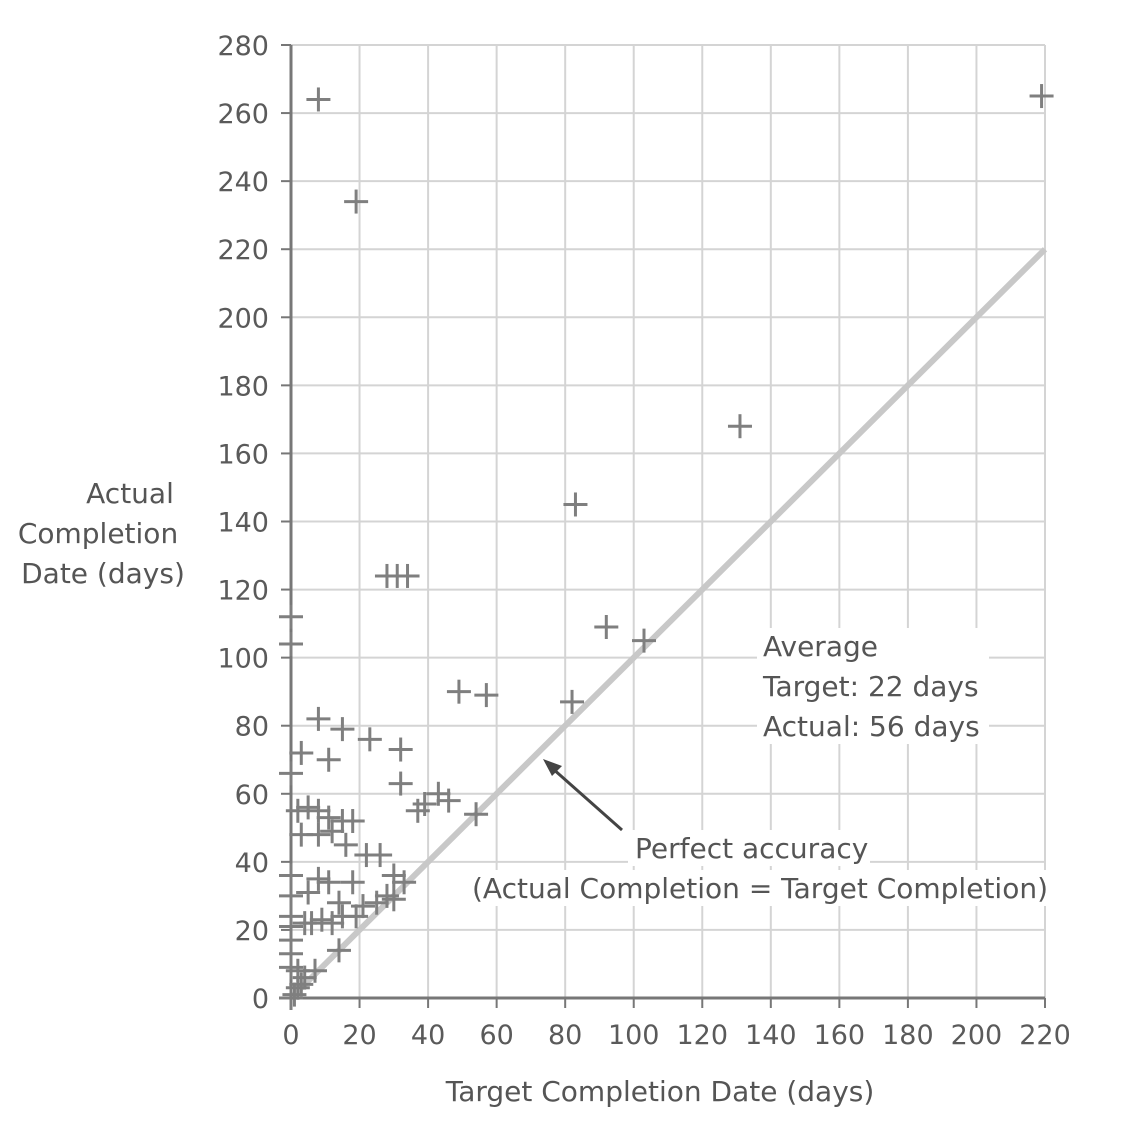 Image resolution: width=1135 pixels, height=1126 pixels. What do you see at coordinates (359, 1035) in the screenshot?
I see `x-tick-label: 20` at bounding box center [359, 1035].